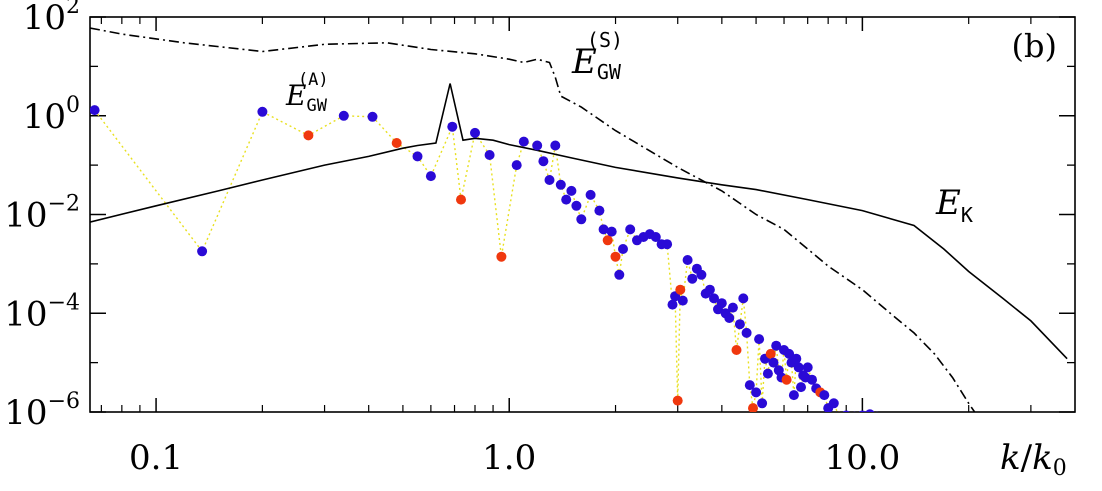 The height and width of the screenshot is (491, 1102). Describe the element at coordinates (156, 458) in the screenshot. I see `x-tick-label: 0.1` at that location.